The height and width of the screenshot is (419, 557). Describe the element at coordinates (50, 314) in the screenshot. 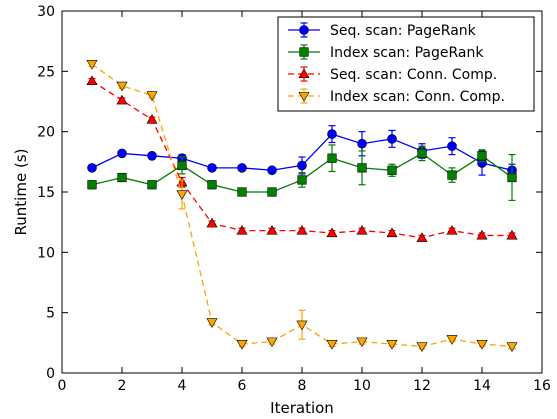

I see `y-tick-label: 5` at that location.